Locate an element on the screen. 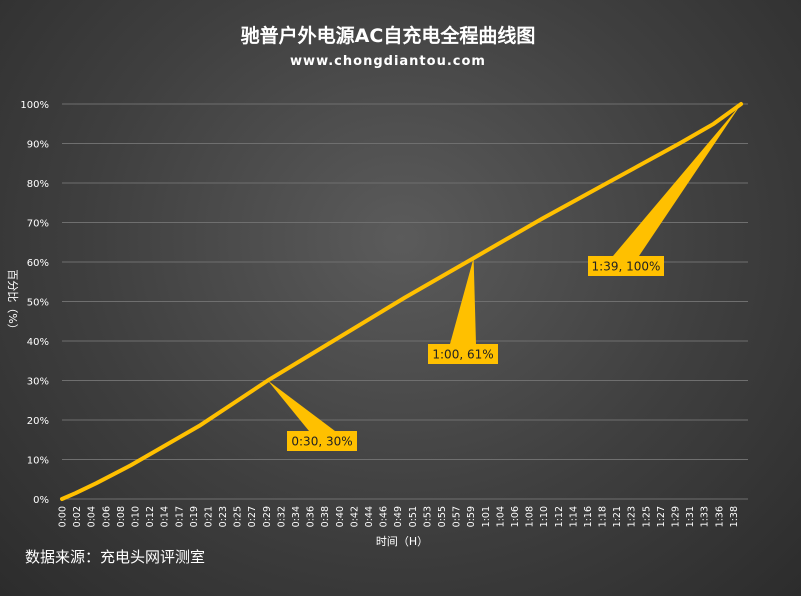 The width and height of the screenshot is (801, 596). annotation-label: 0:30, 30% is located at coordinates (321, 442).